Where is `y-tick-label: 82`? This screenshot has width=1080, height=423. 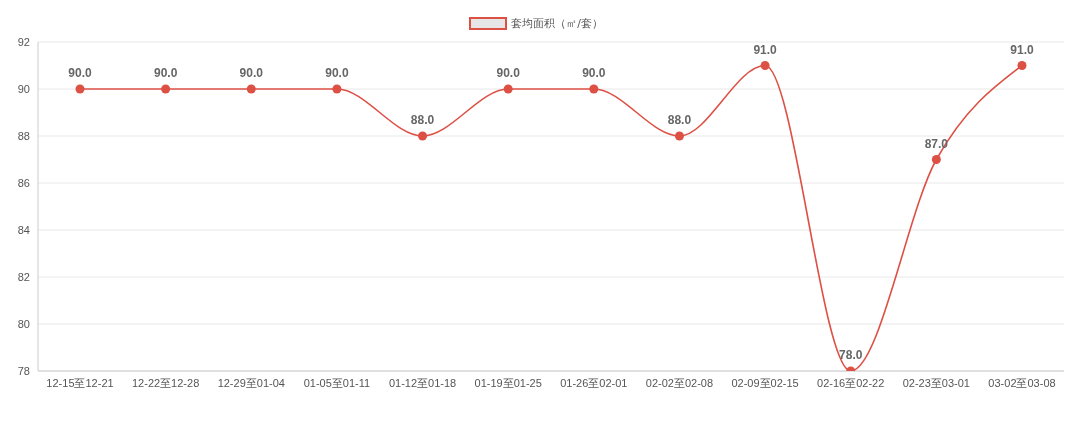 y-tick-label: 82 is located at coordinates (23, 276).